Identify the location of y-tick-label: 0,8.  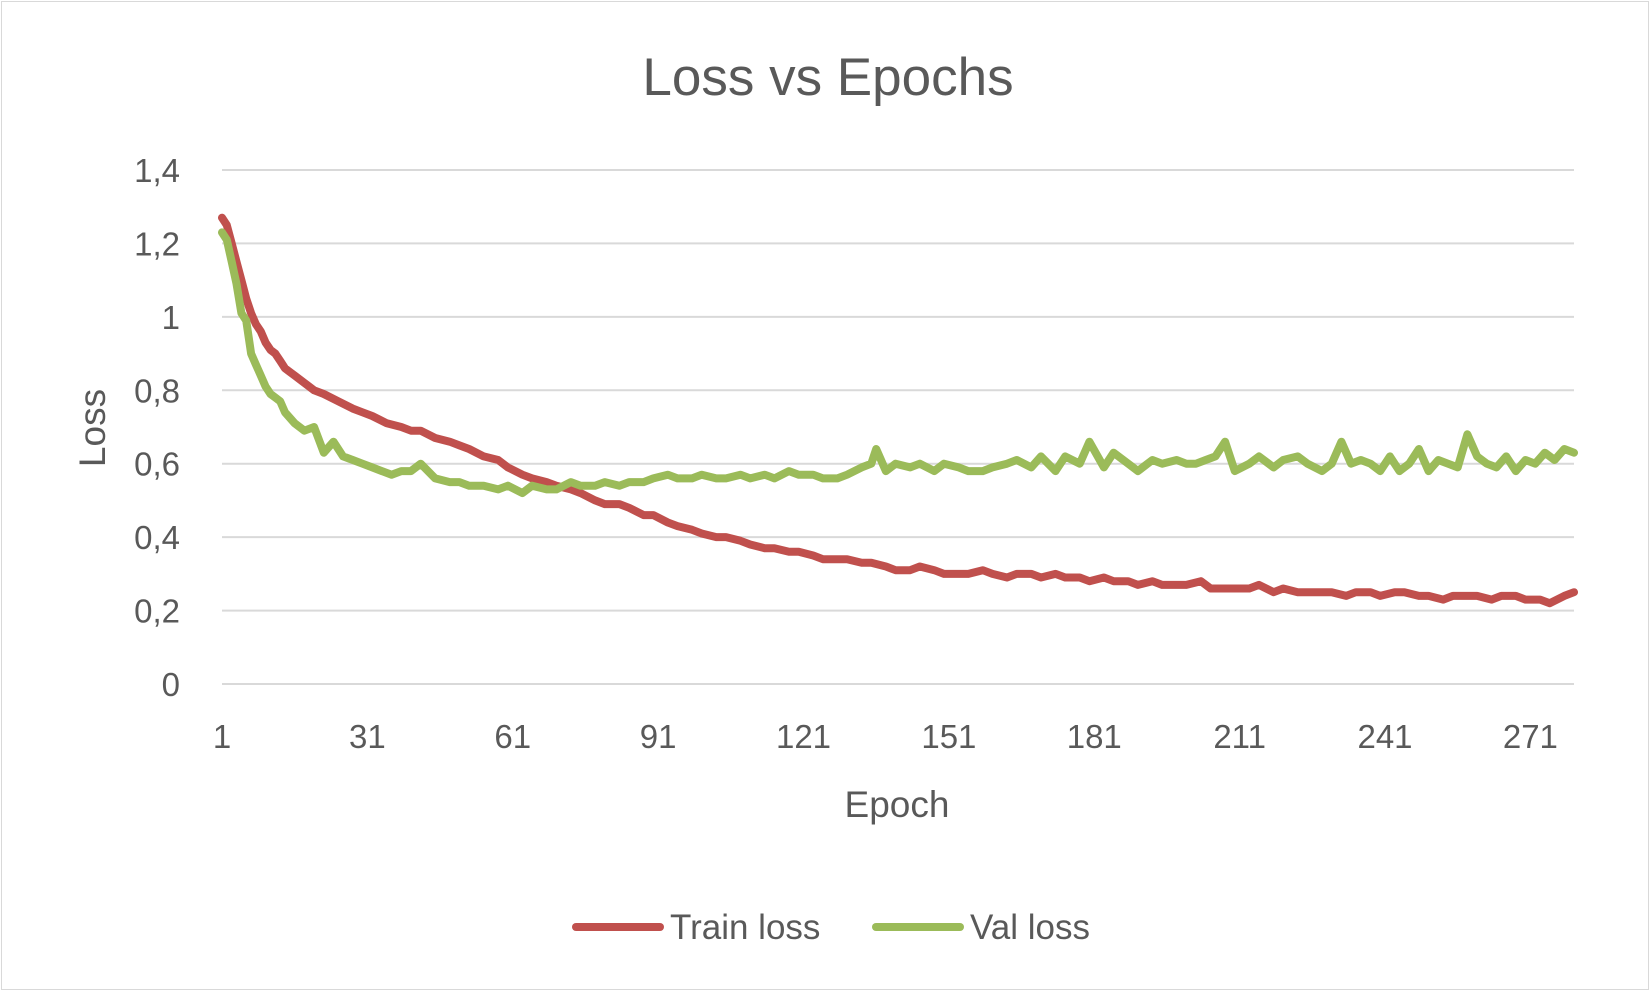
(157, 390).